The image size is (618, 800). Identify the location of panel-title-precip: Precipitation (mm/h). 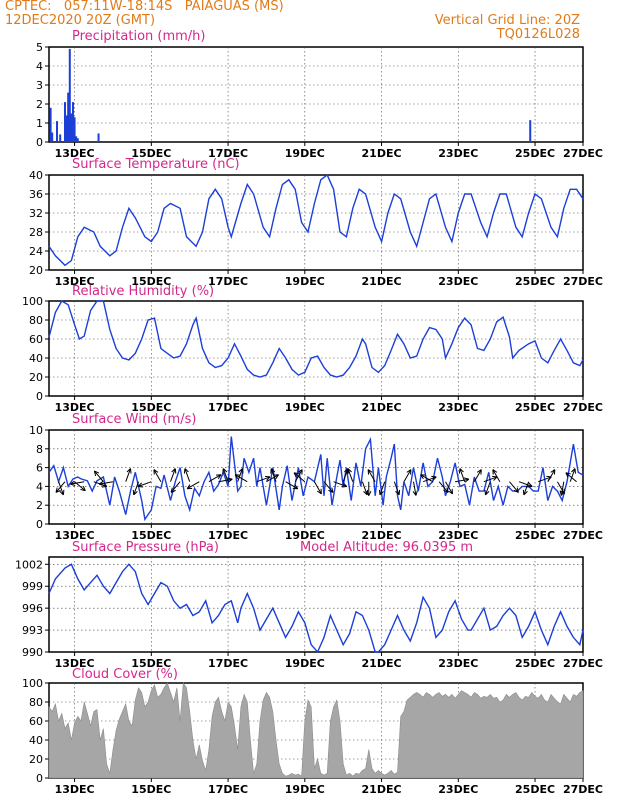
(138, 36).